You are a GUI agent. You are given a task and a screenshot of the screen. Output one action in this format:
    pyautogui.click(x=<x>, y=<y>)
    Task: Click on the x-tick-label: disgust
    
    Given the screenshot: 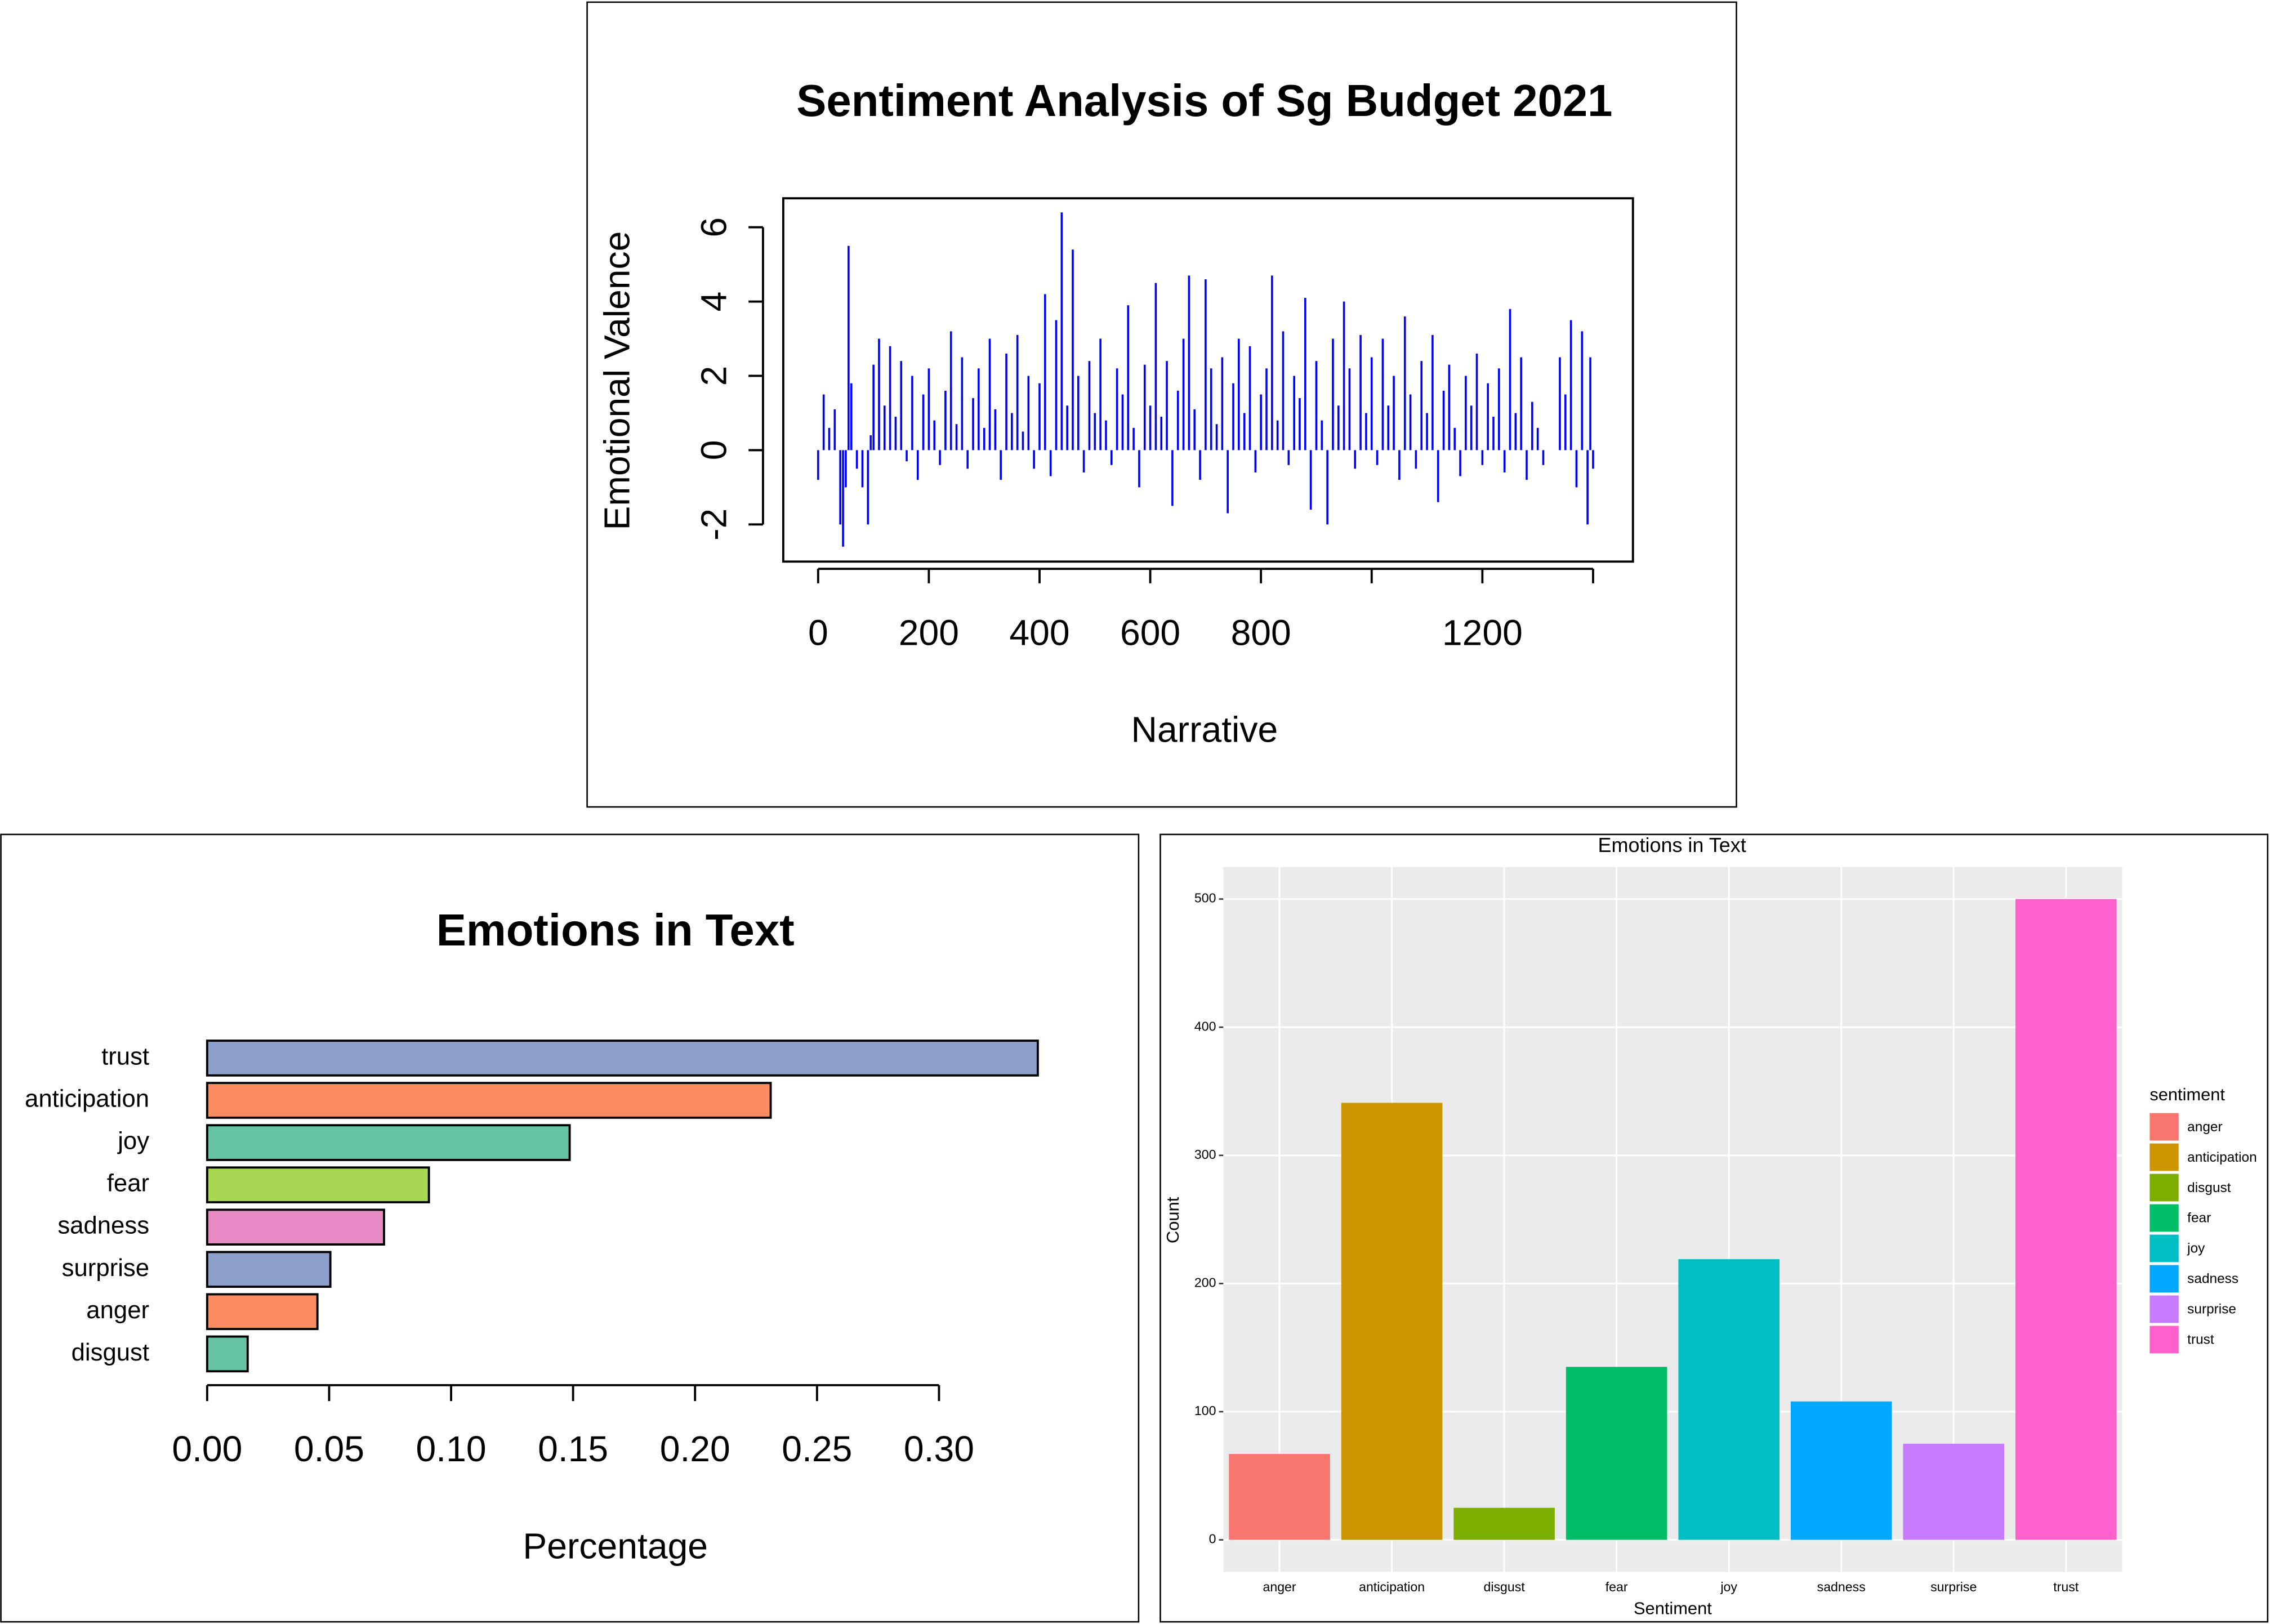 What is the action you would take?
    pyautogui.click(x=1504, y=1587)
    